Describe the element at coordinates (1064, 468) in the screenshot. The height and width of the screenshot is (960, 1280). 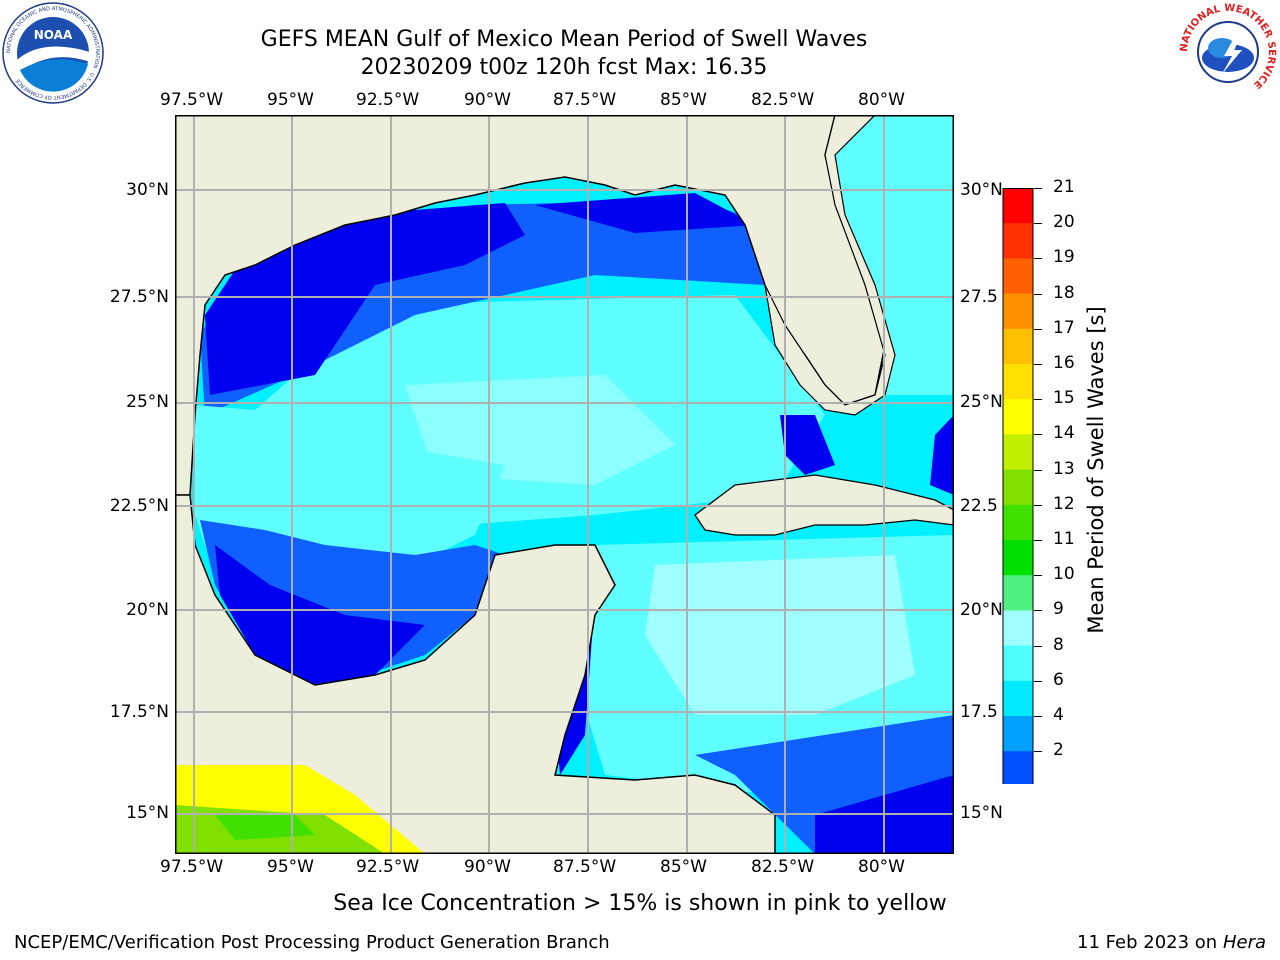
I see `colorbar-tick-label: 13` at that location.